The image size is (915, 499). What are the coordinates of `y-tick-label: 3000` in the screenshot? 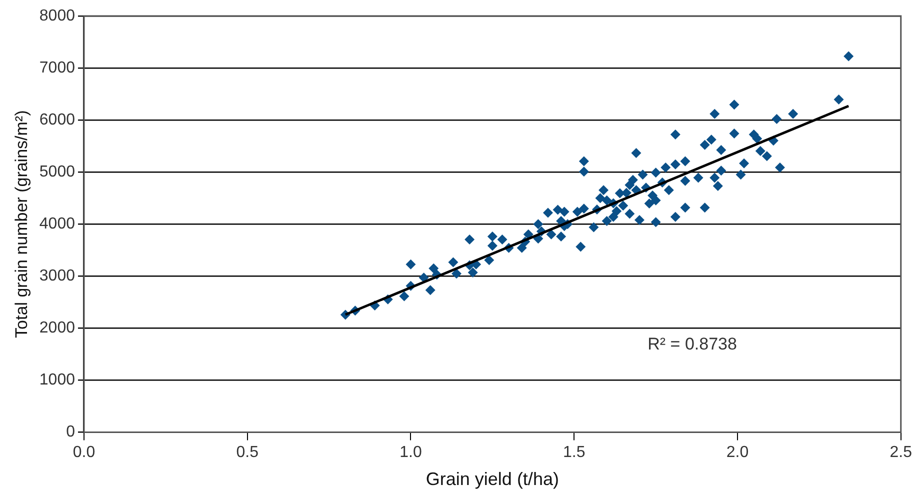 It's located at (57, 276).